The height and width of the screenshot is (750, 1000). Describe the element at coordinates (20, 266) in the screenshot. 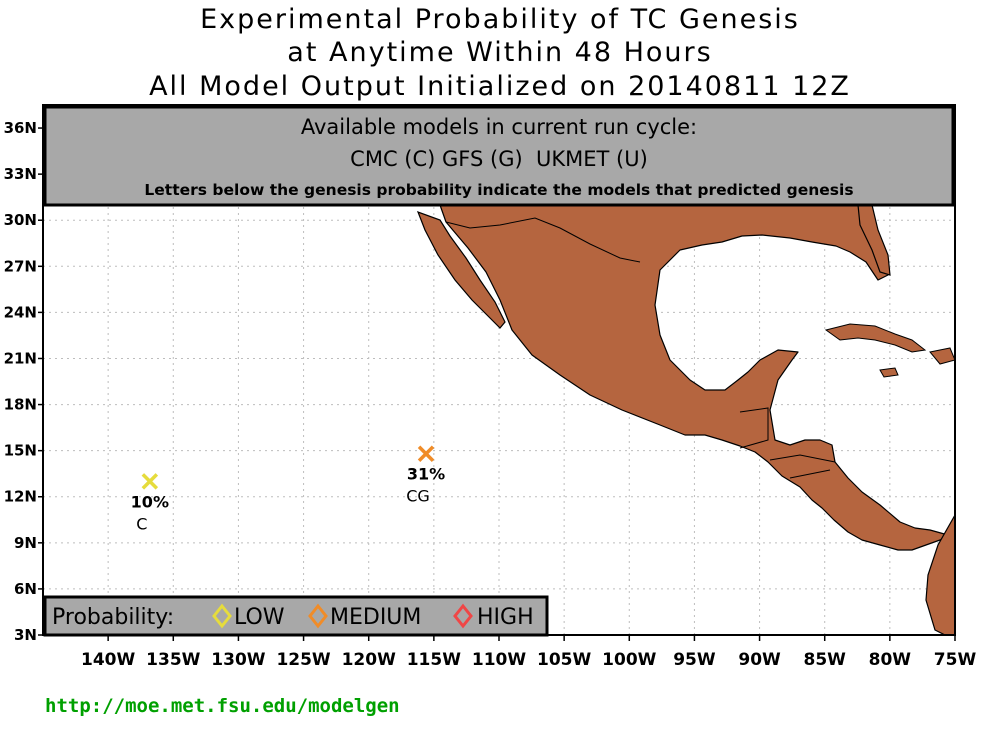

I see `lat-tick-label: 27N` at that location.